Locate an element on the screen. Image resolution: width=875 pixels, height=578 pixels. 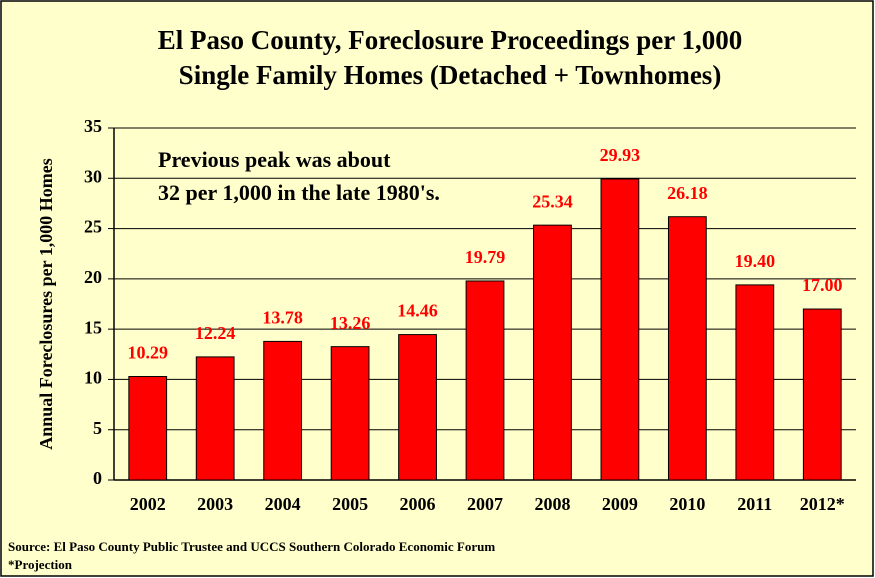
annotation: Previous peak was about is located at coordinates (274, 159).